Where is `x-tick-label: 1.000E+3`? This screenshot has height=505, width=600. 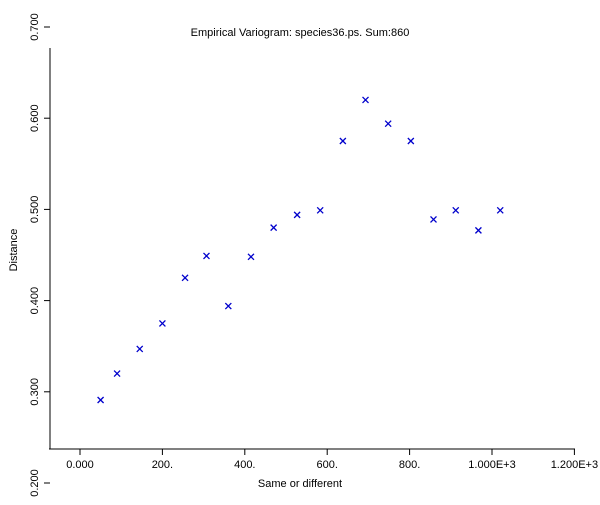
x-tick-label: 1.000E+3 is located at coordinates (491, 465).